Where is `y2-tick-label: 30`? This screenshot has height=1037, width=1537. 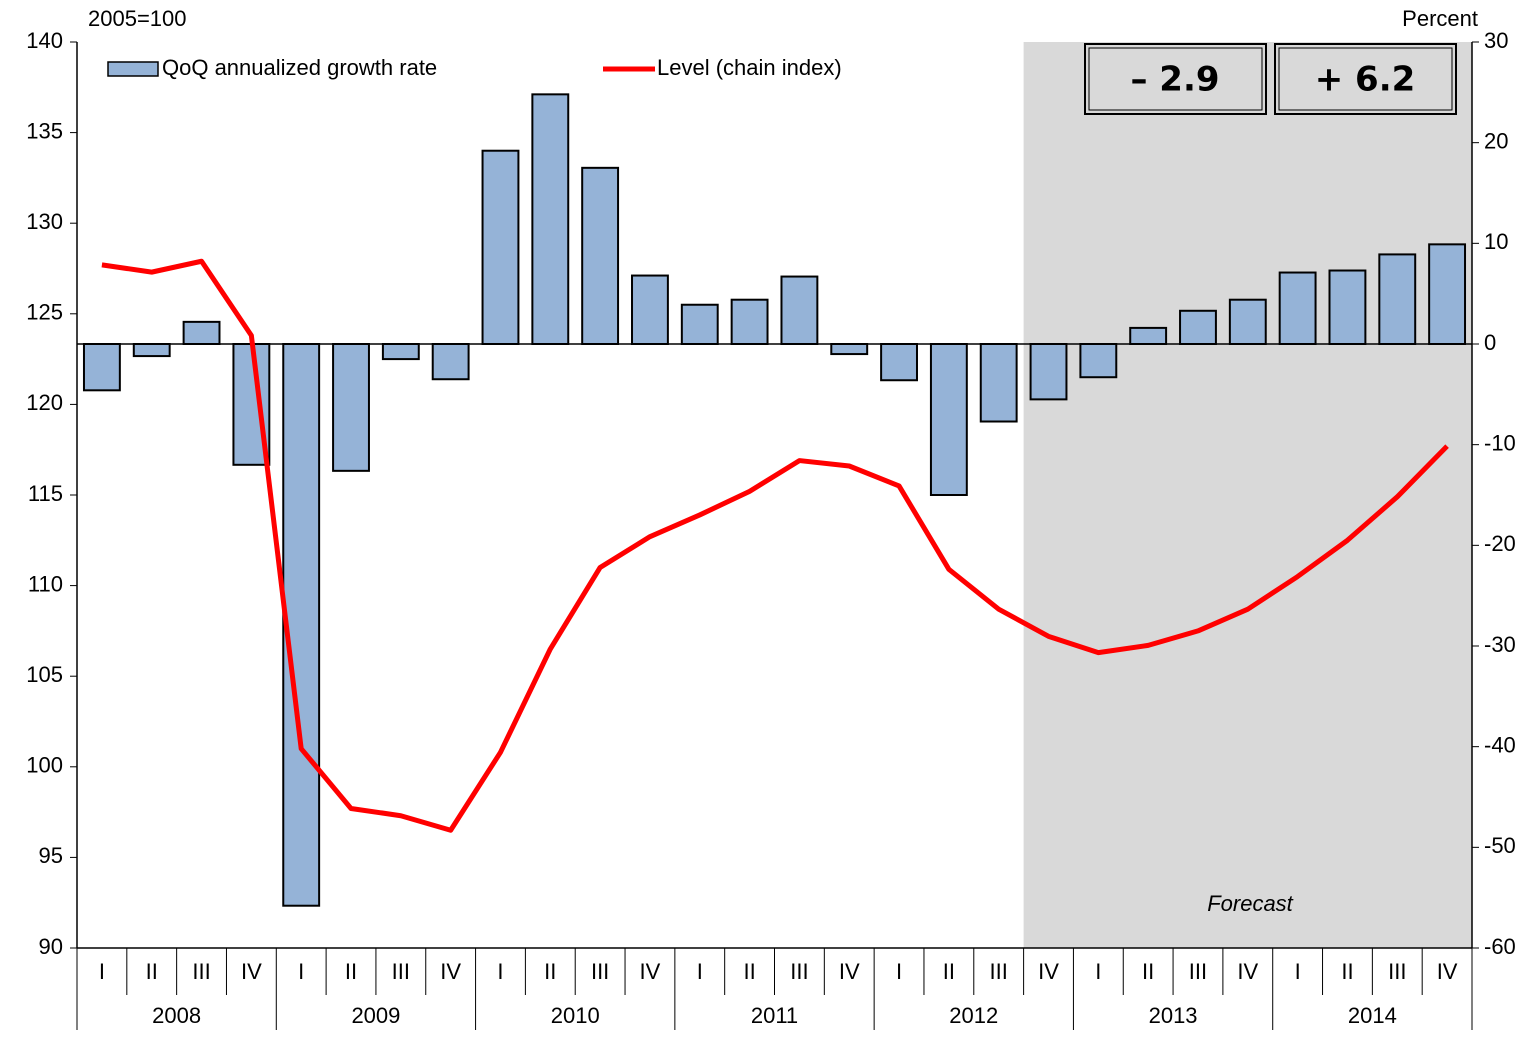
y2-tick-label: 30 is located at coordinates (1496, 40).